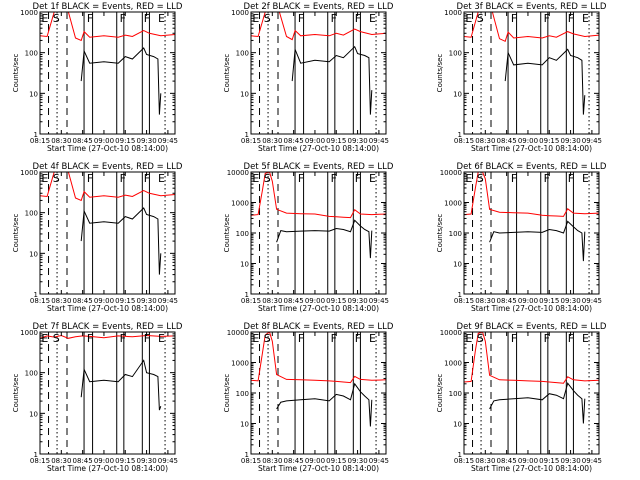 Image resolution: width=640 pixels, height=480 pixels. Describe the element at coordinates (108, 327) in the screenshot. I see `chart-title: Det 7f BLACK = Events, RED = LLD` at that location.